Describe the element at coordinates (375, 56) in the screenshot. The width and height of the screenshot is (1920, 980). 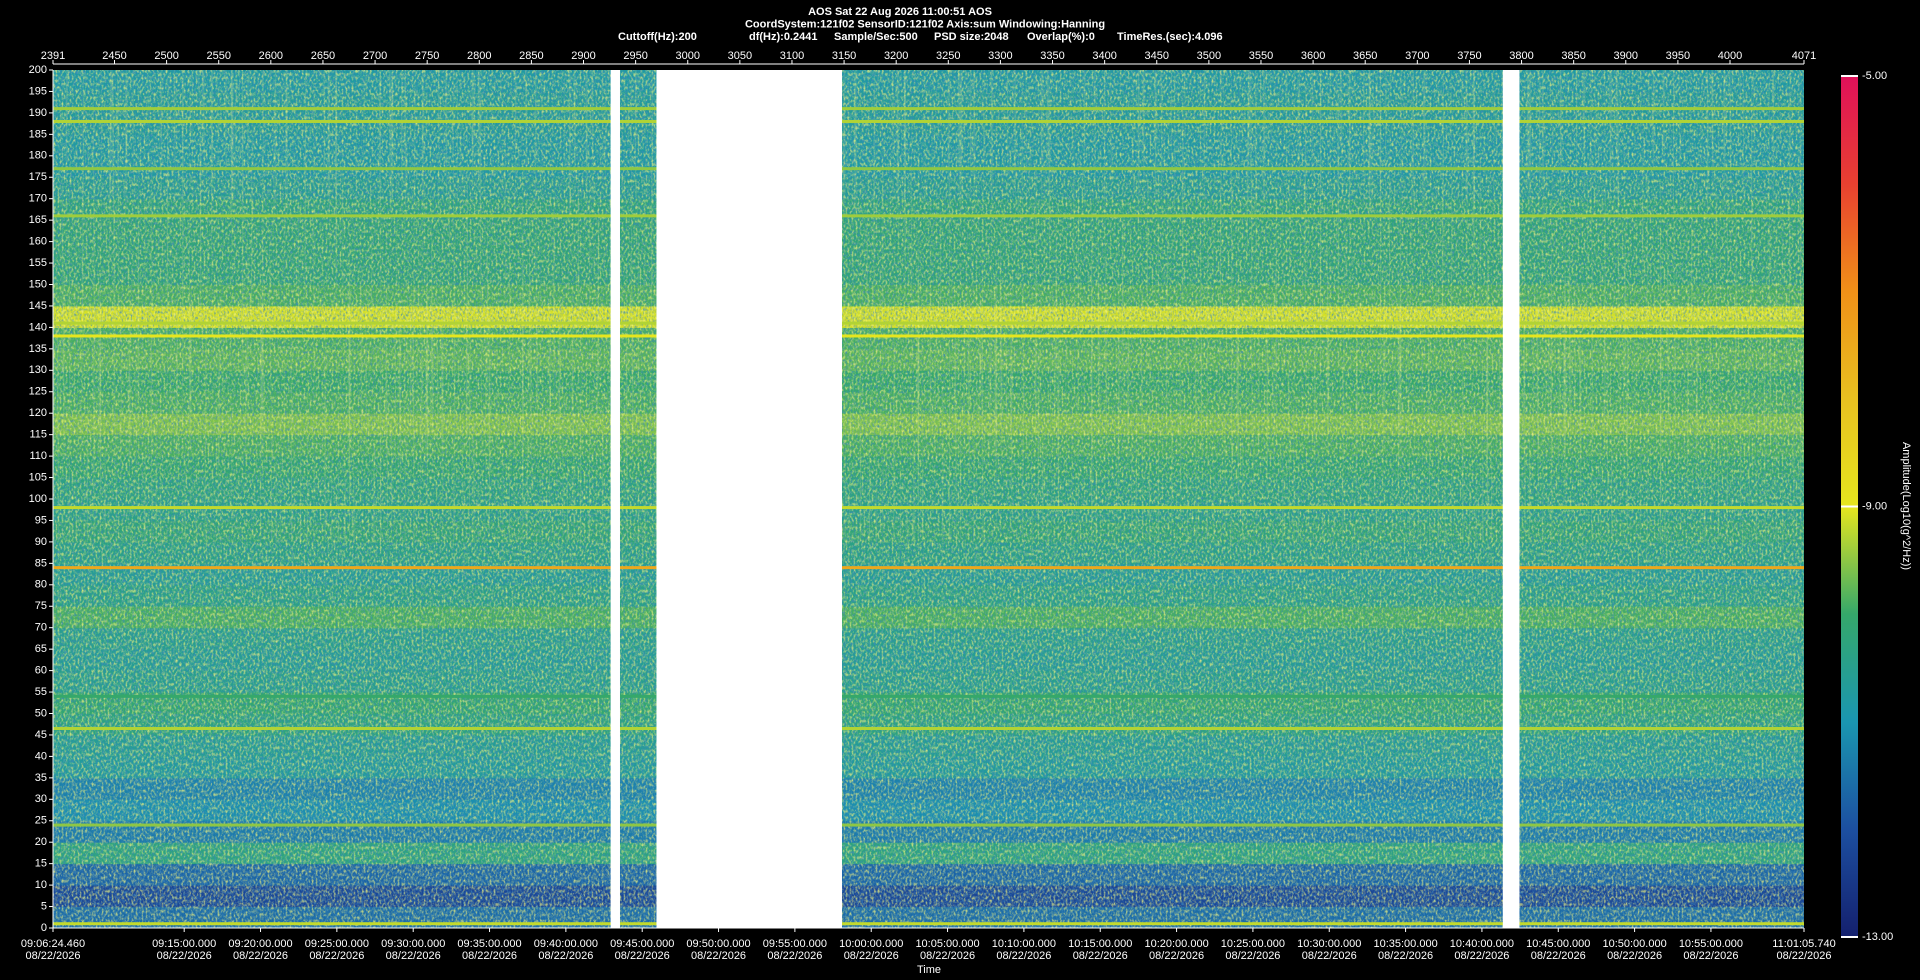
I see `x2-tick-label: 2700` at that location.